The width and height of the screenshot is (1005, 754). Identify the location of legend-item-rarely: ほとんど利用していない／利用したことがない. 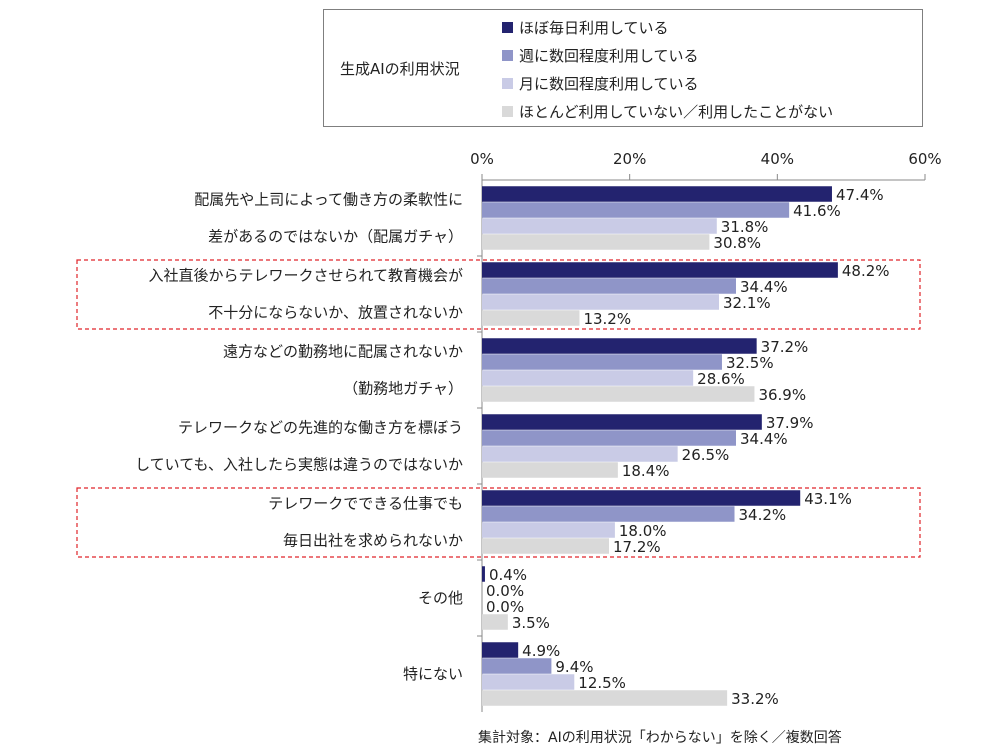
(667, 111).